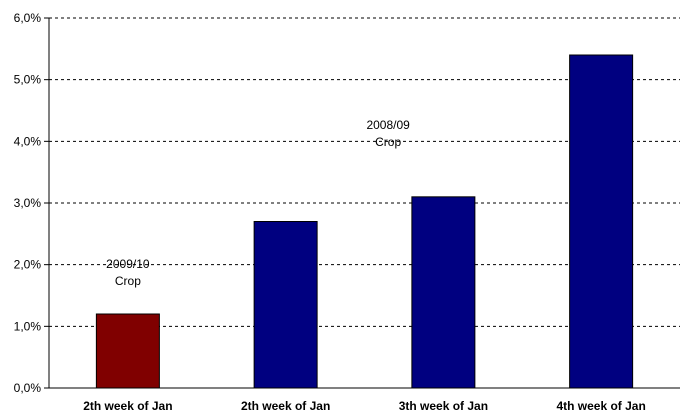  Describe the element at coordinates (128, 264) in the screenshot. I see `annotation-text: 2009/10` at that location.